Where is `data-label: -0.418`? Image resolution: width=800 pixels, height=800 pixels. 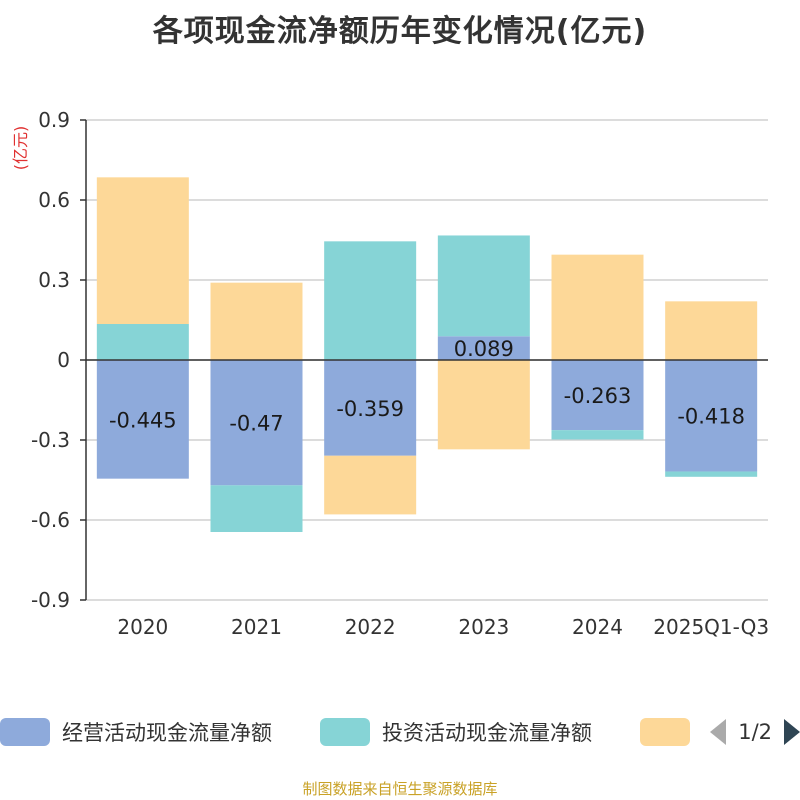 data-label: -0.418 is located at coordinates (711, 417).